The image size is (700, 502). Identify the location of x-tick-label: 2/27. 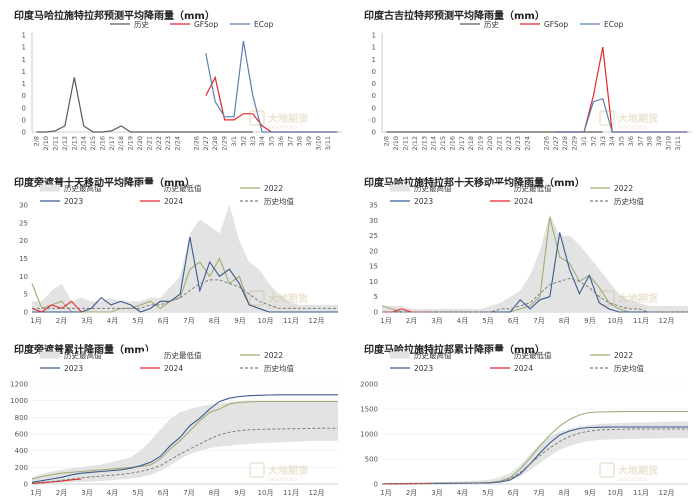
(556, 143).